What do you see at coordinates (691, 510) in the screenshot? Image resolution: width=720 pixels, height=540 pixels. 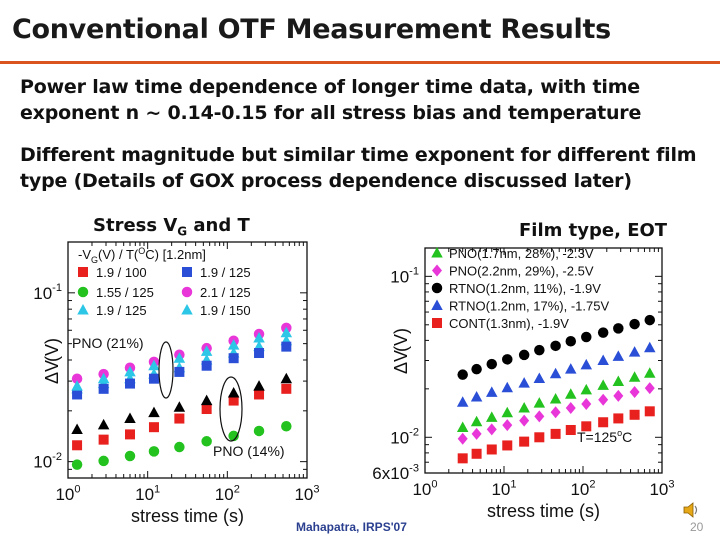 I see `speaker-icon` at bounding box center [691, 510].